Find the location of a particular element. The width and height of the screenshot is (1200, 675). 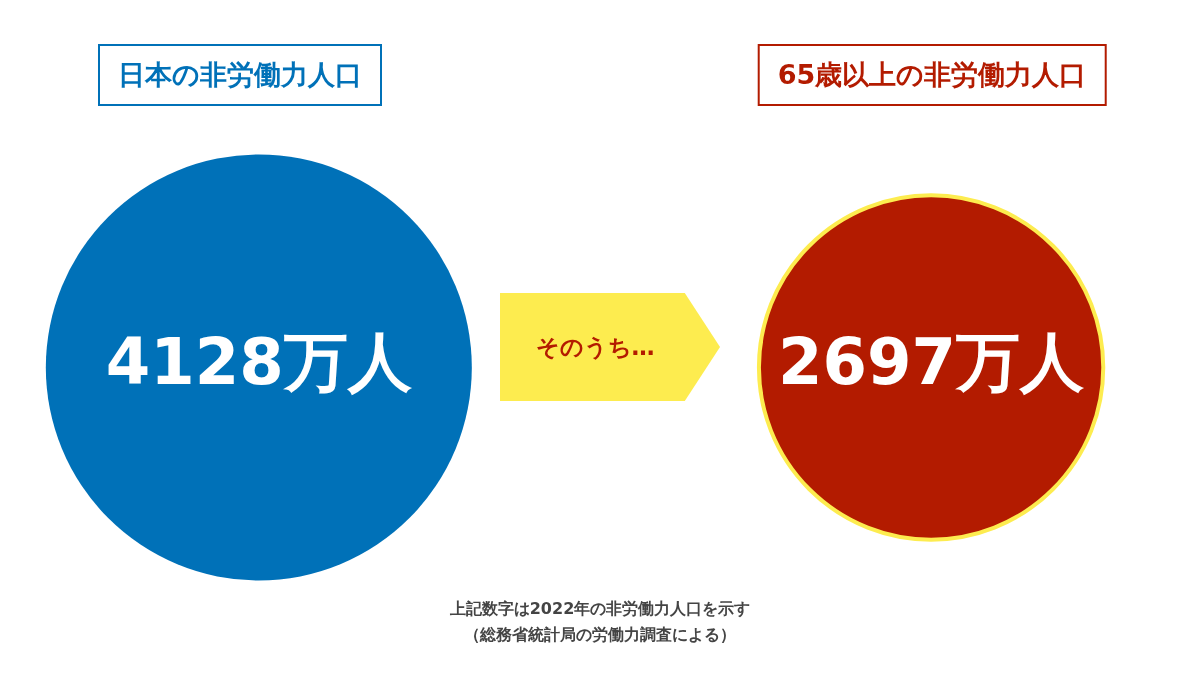

text: 上記数字は2022年の非労働力人口を示す is located at coordinates (600, 609).